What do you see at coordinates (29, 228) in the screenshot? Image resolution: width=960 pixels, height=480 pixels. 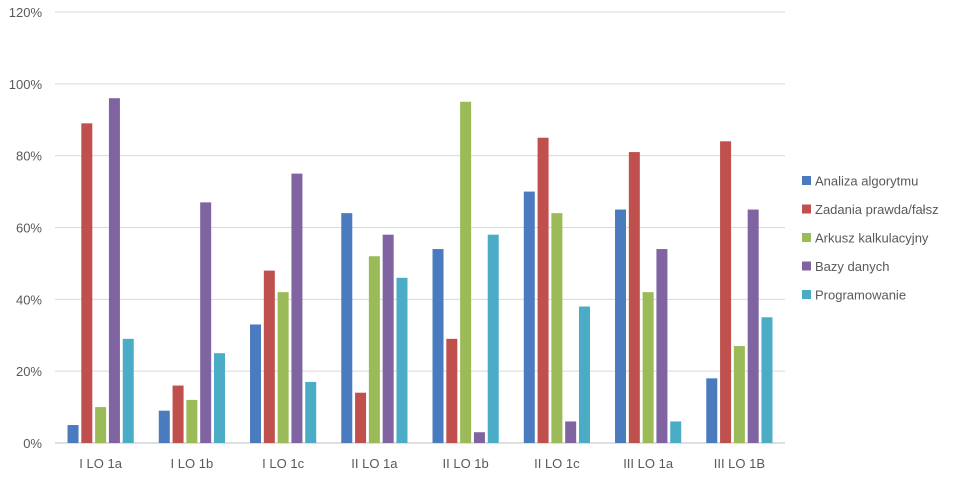 I see `y-tick-label: 60%` at bounding box center [29, 228].